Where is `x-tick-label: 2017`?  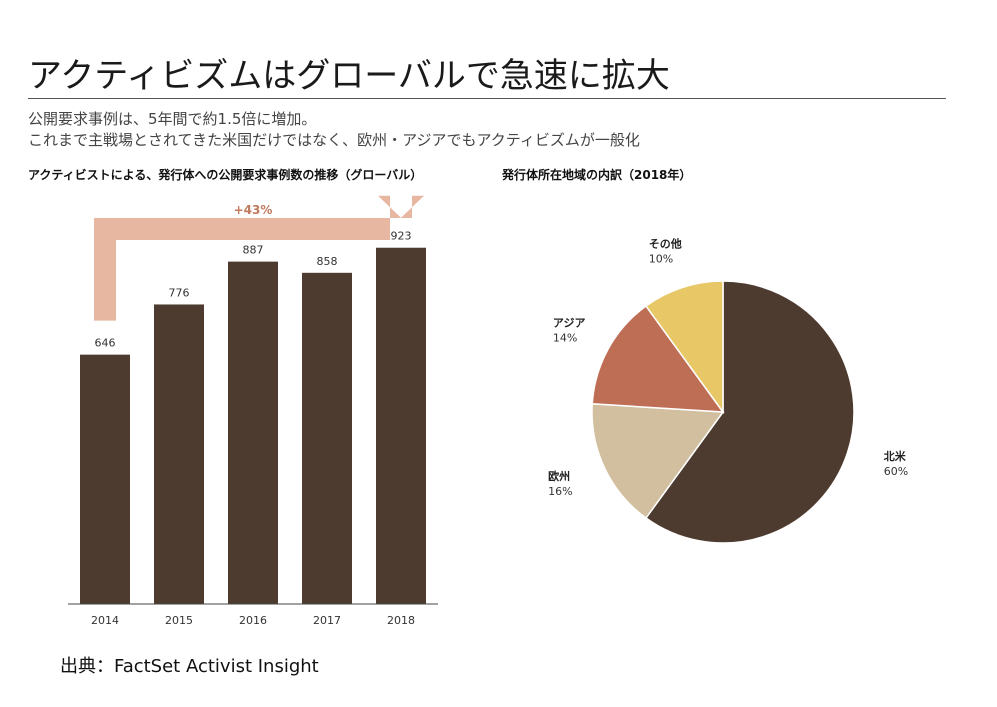
x-tick-label: 2017 is located at coordinates (327, 620).